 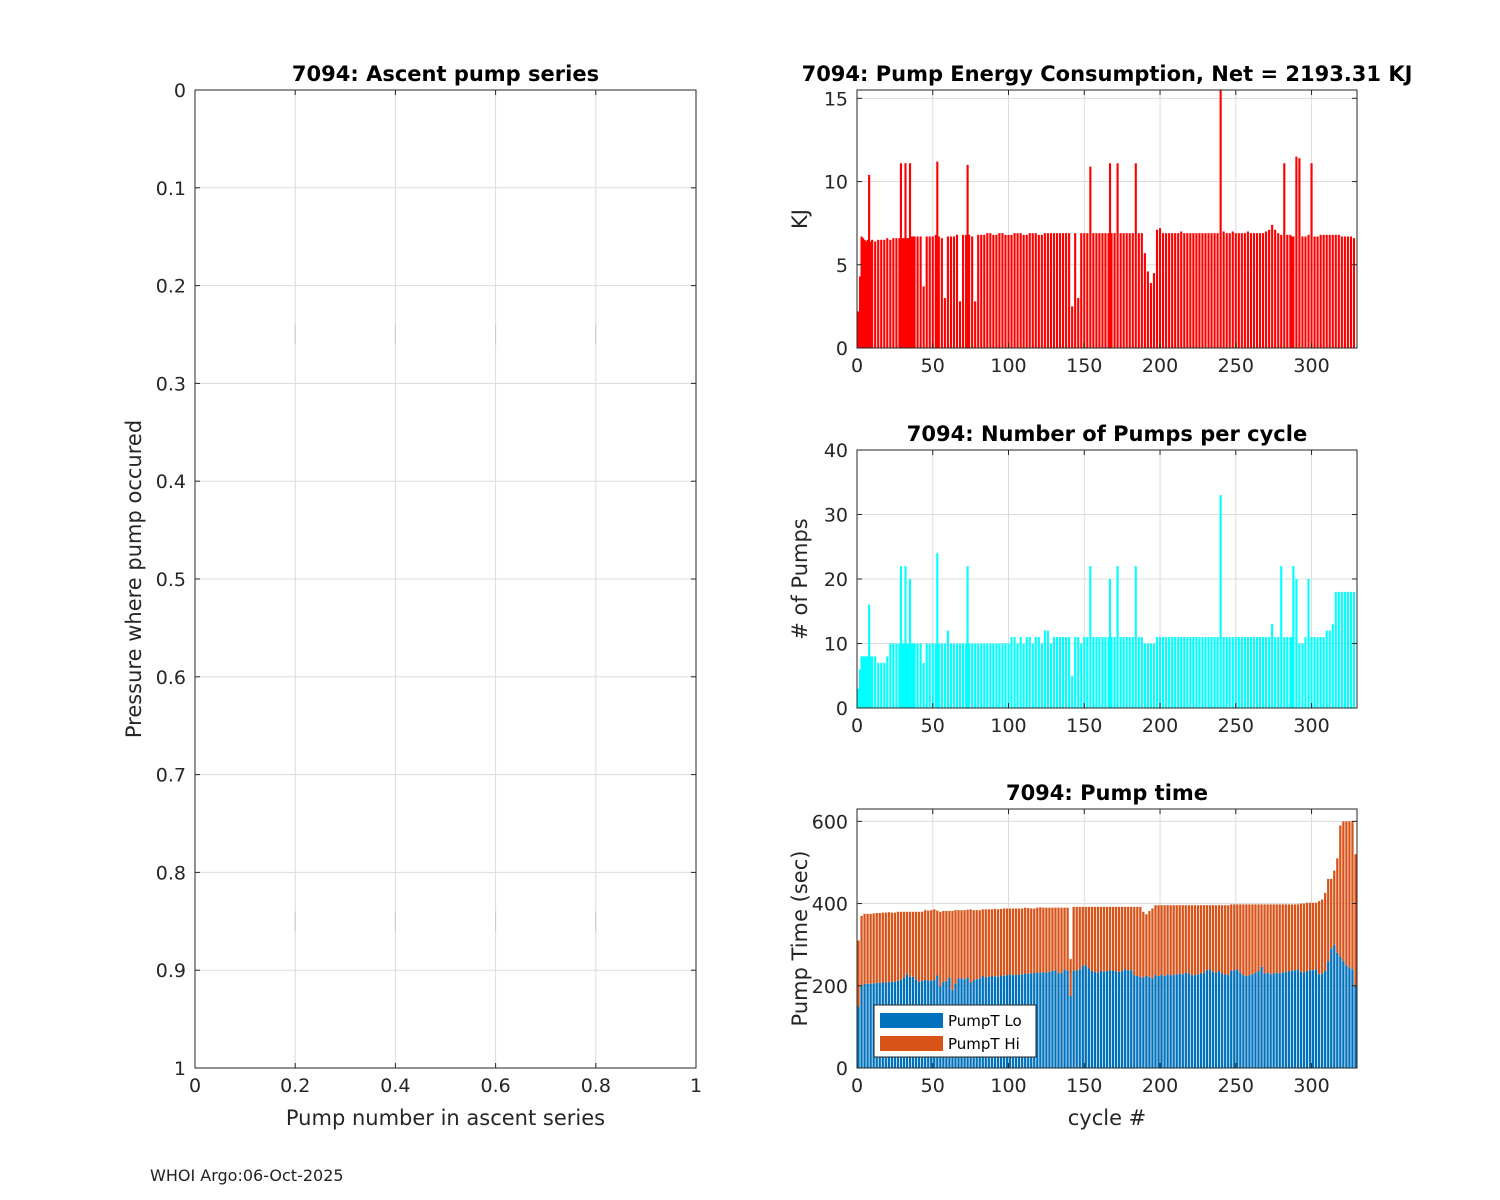 What do you see at coordinates (195, 1086) in the screenshot?
I see `x-tick-label: 0` at bounding box center [195, 1086].